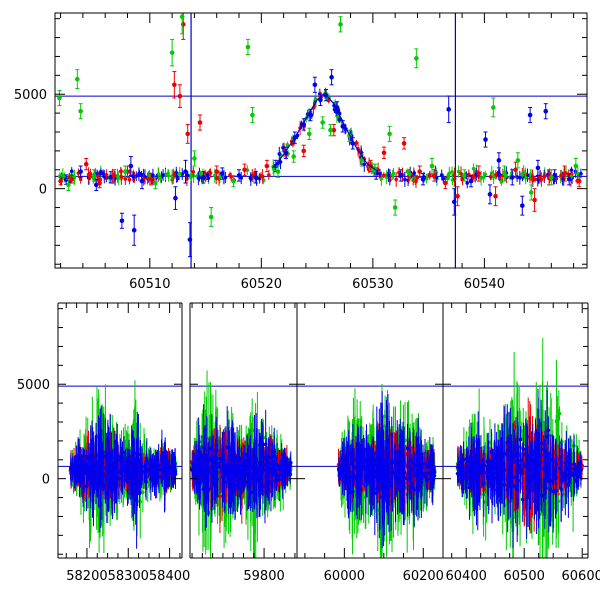 This screenshot has width=600, height=600. I want to click on x-tick-label: 58200, so click(86, 576).